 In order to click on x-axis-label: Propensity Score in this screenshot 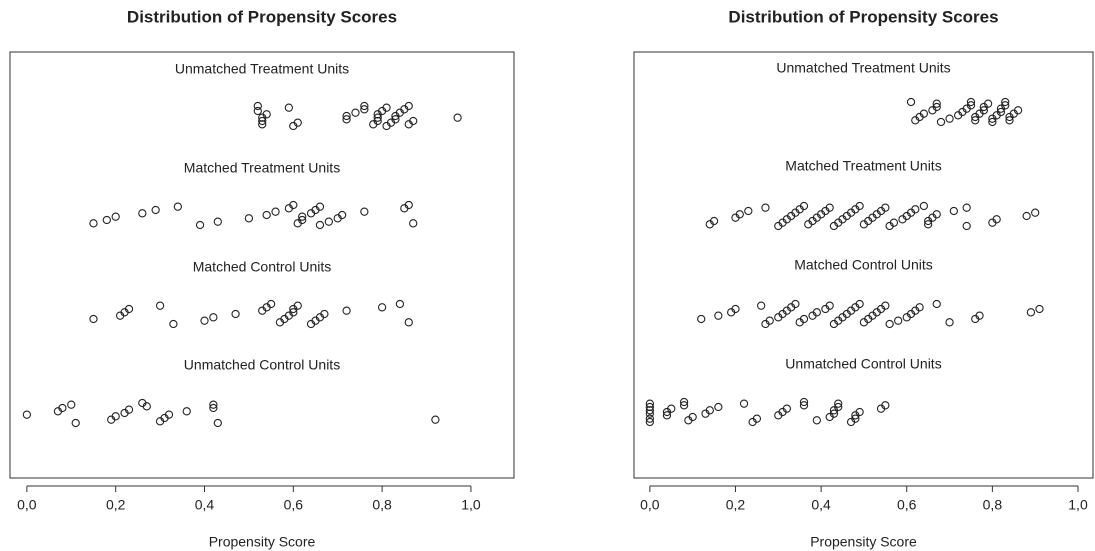, I will do `click(863, 542)`.